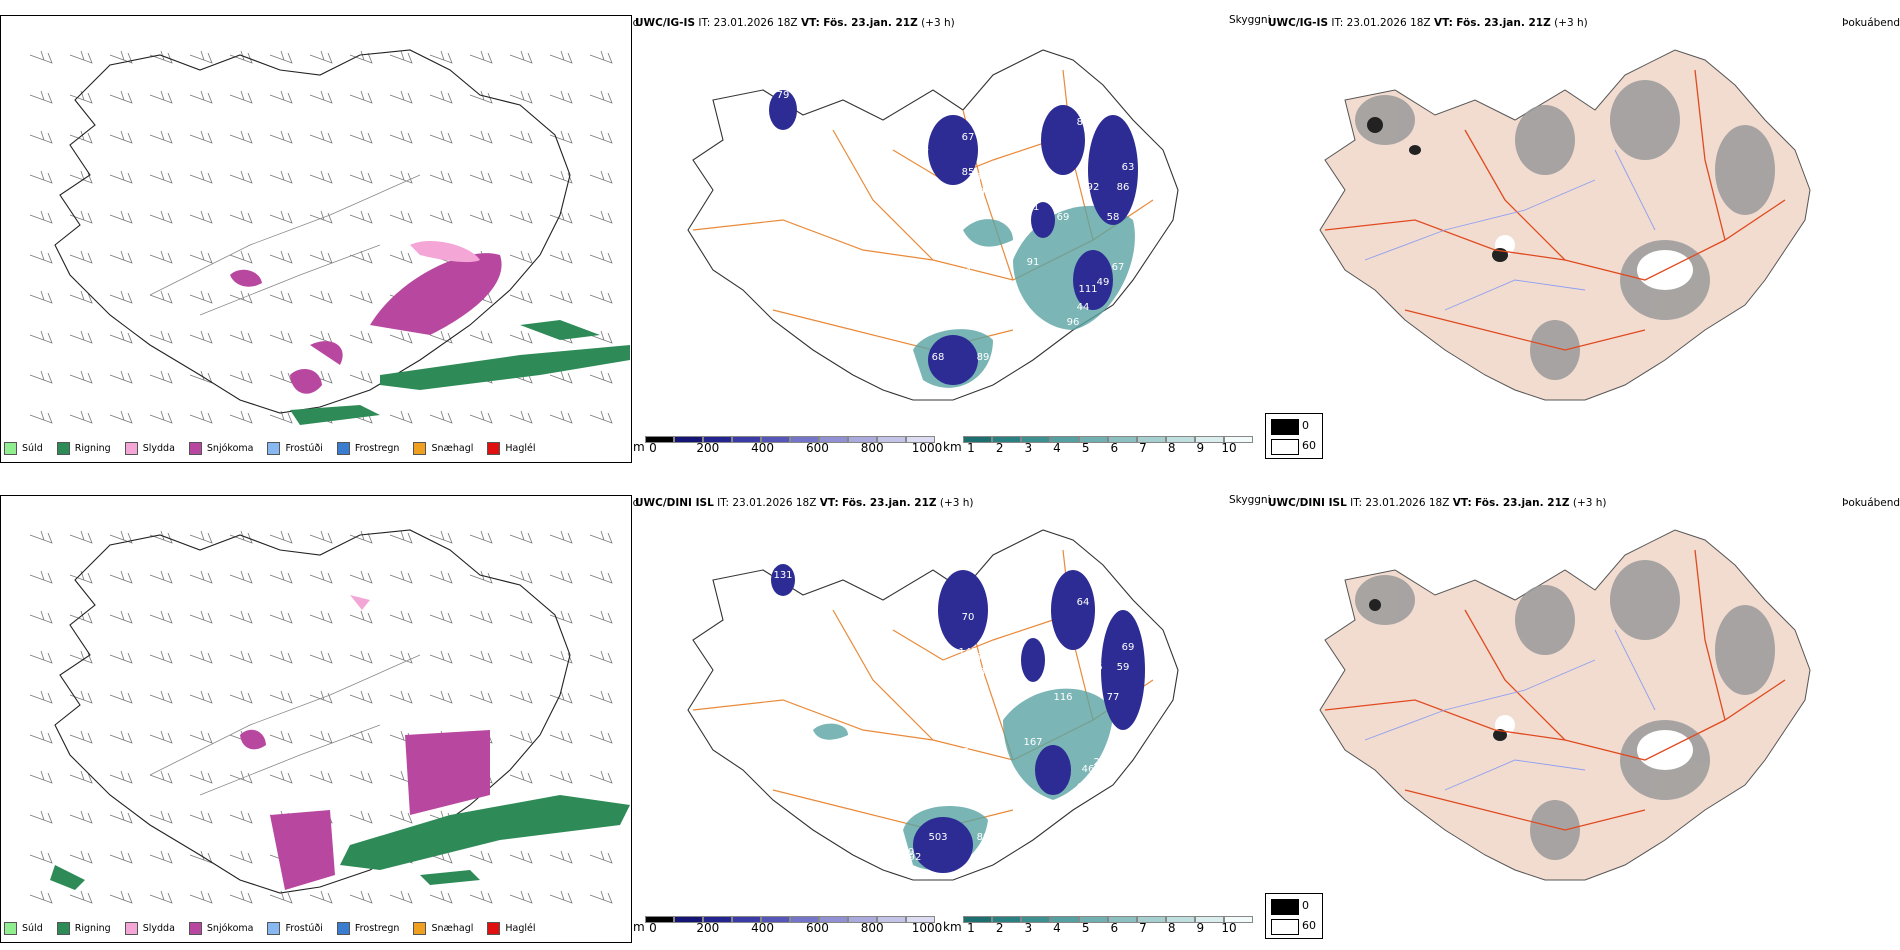 This screenshot has height=950, width=1900. Describe the element at coordinates (452, 448) in the screenshot. I see `legend-label: Snæhagl` at that location.